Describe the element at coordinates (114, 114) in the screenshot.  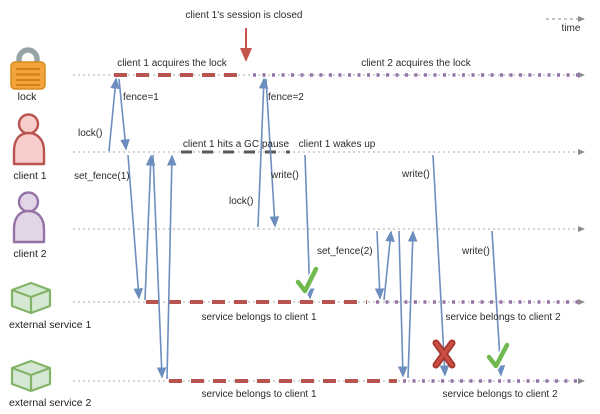
I see `lock-call-arrow-client1` at that location.